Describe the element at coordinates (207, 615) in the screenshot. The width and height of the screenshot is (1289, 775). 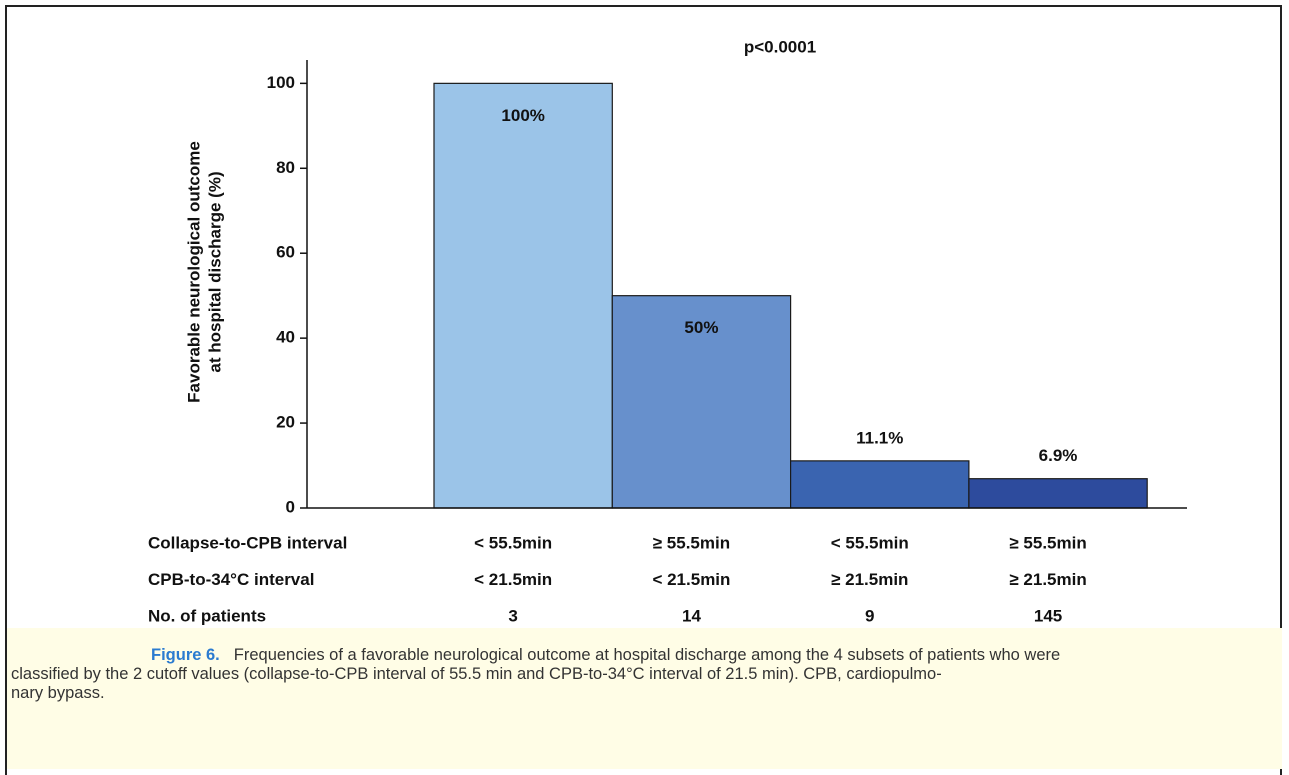
I see `row-label: No. of patients` at that location.